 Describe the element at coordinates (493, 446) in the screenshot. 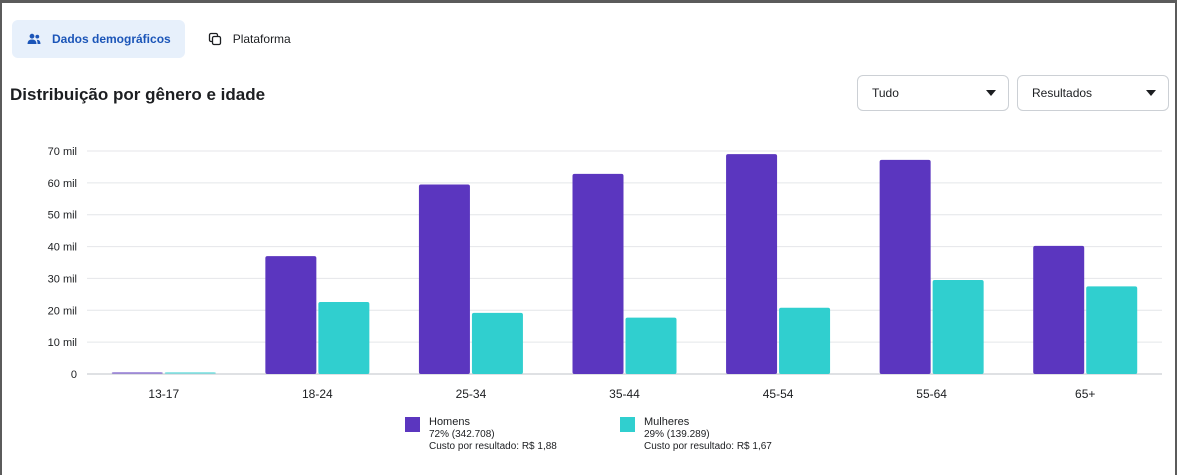

I see `legend-cost-men: Custo por resultado: R$ 1,88` at that location.